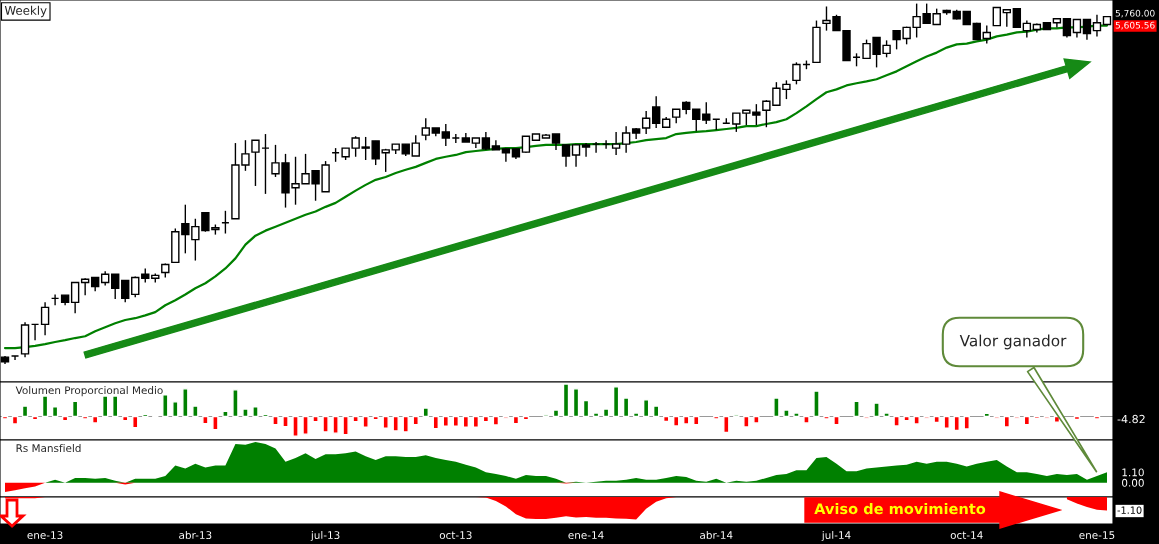 This screenshot has height=544, width=1159. I want to click on annotation: Valor ganador, so click(1013, 342).